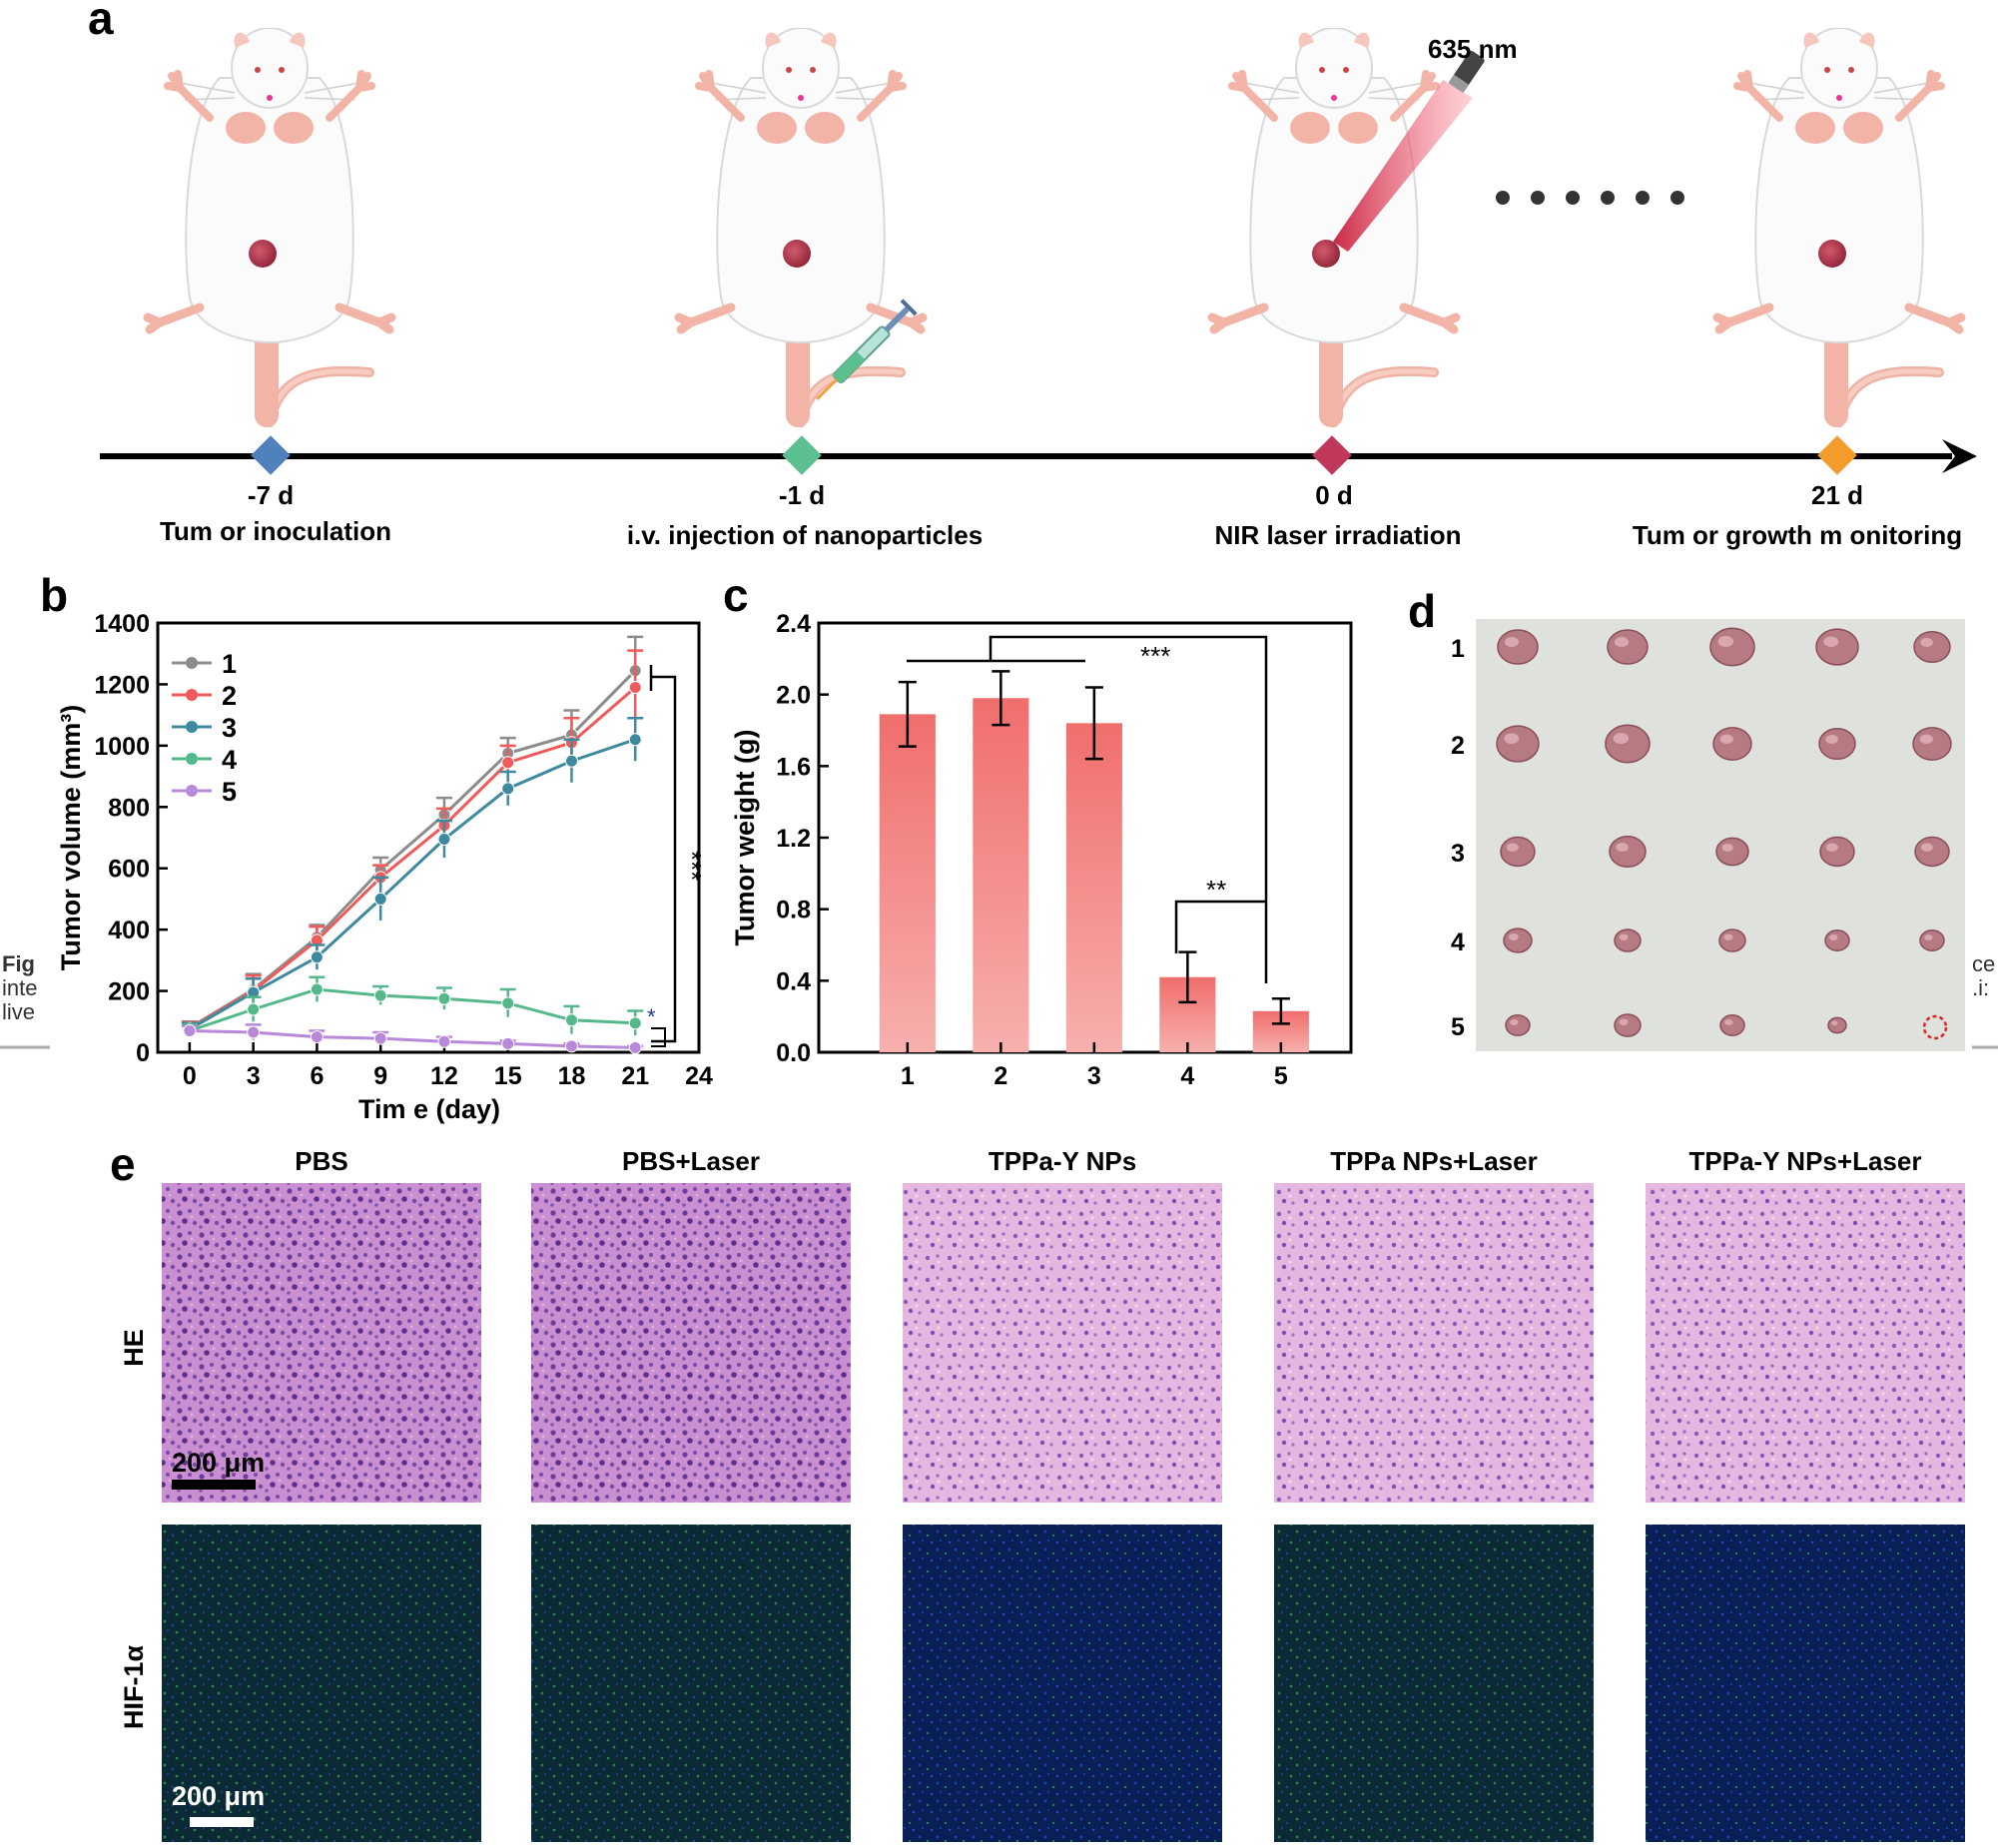 This screenshot has width=1998, height=1848. What do you see at coordinates (1458, 854) in the screenshot?
I see `tumor-row-label: 3` at bounding box center [1458, 854].